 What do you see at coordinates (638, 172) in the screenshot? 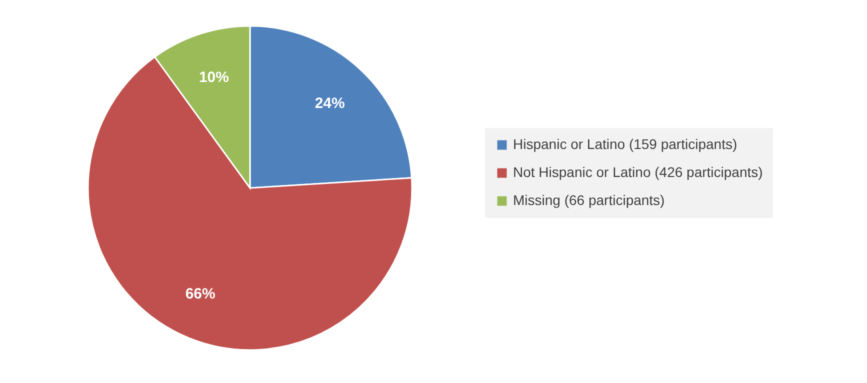
I see `legend-label: Not Hispanic or Latino (426 participants)` at bounding box center [638, 172].